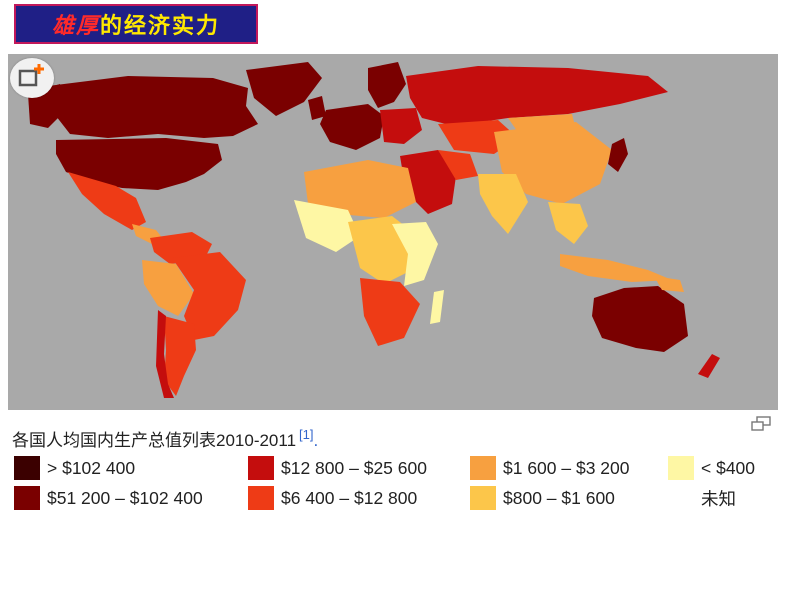 The width and height of the screenshot is (794, 596). Describe the element at coordinates (503, 204) in the screenshot. I see `region-india` at that location.